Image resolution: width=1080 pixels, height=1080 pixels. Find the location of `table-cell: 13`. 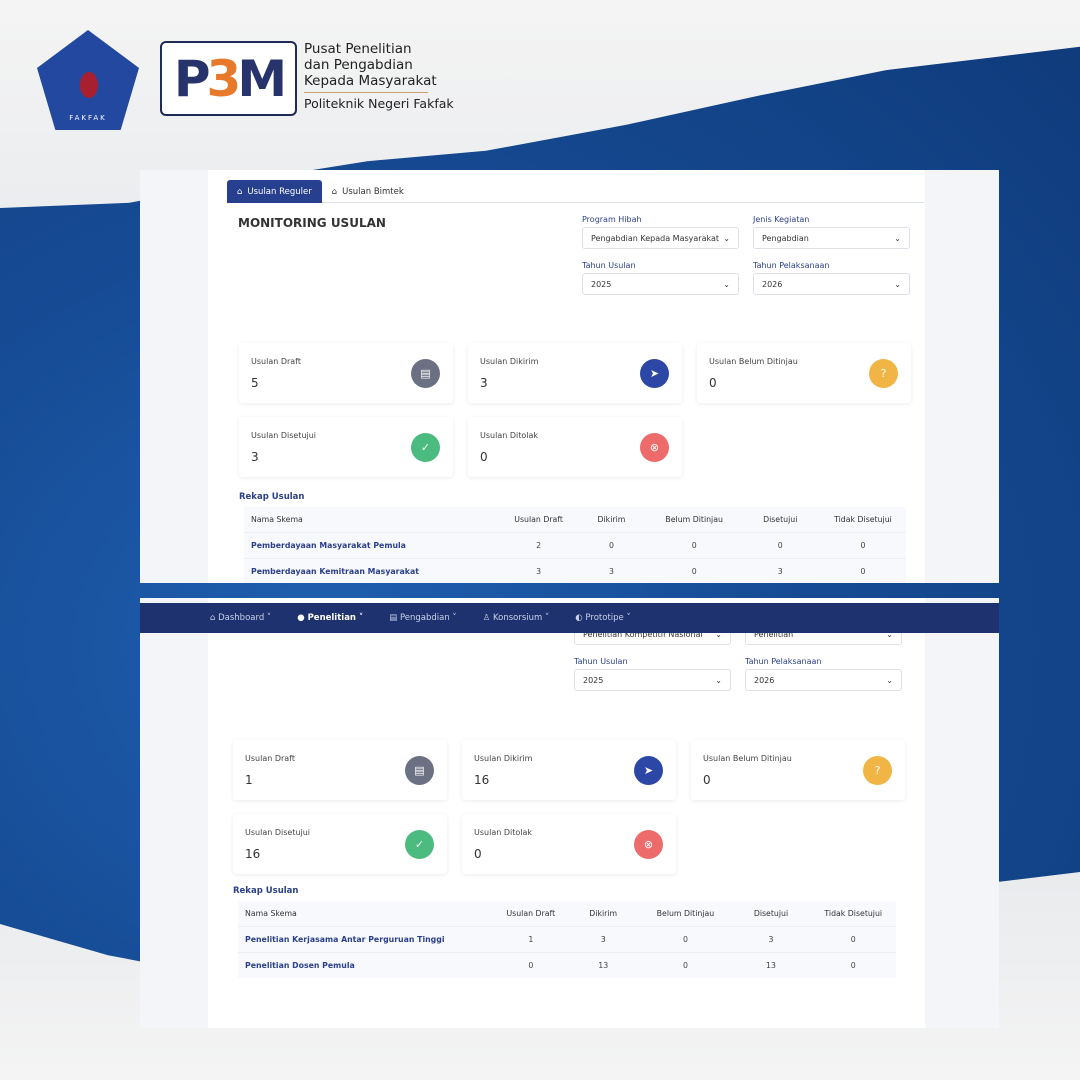

table-cell: 13 is located at coordinates (771, 964).